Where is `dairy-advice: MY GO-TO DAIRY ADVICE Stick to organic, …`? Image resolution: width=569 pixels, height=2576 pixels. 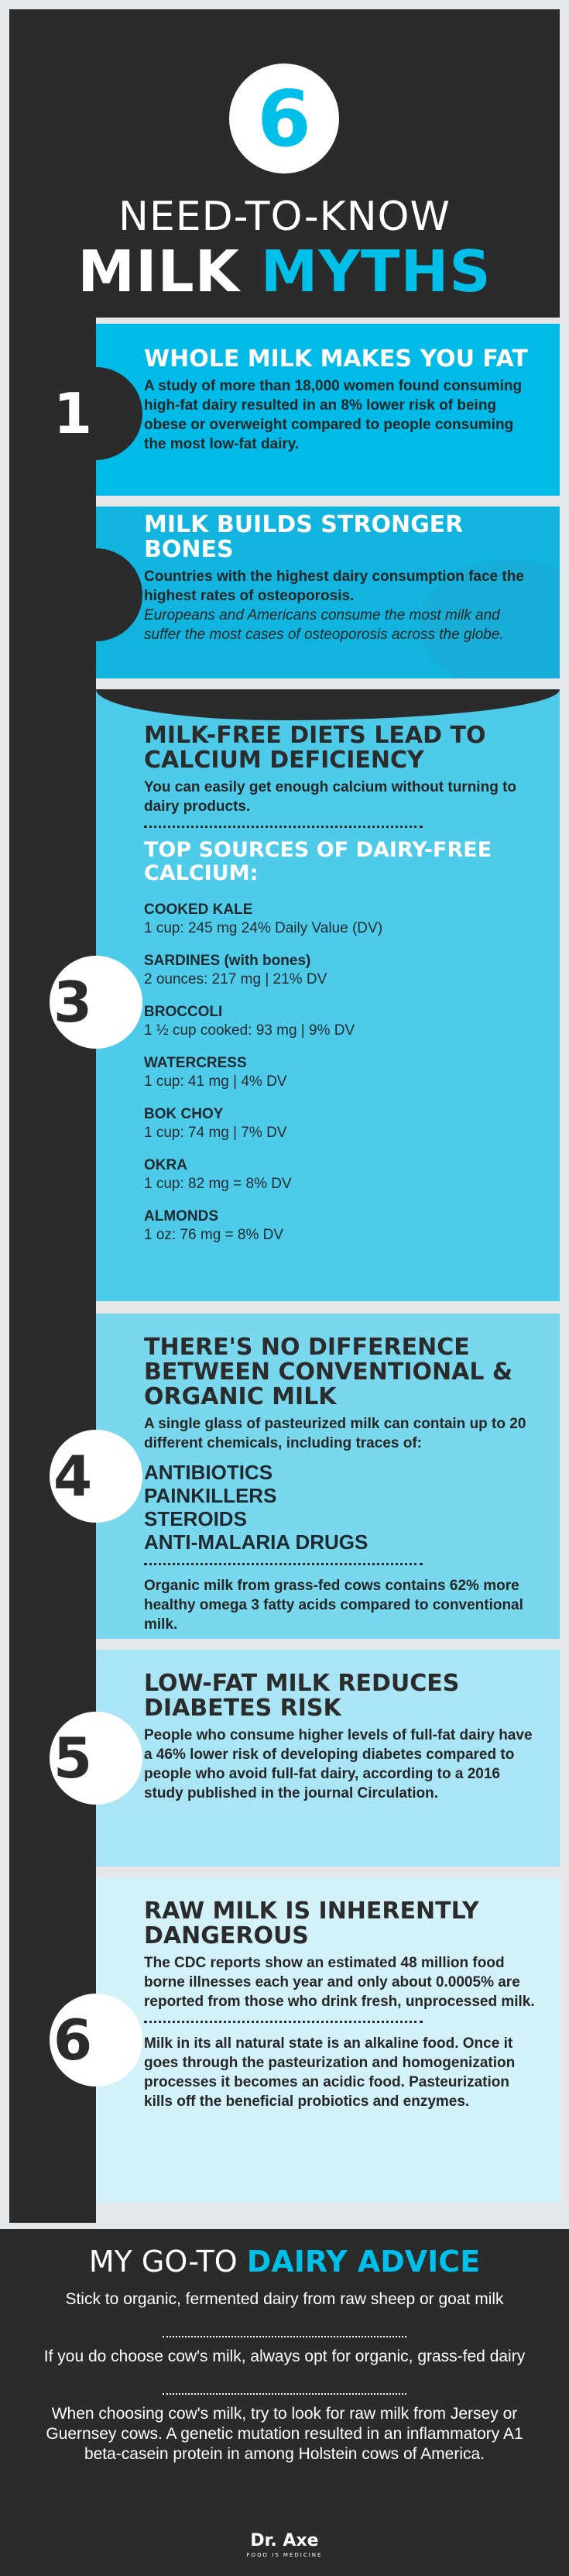 dairy-advice: MY GO-TO DAIRY ADVICE Stick to organic, … is located at coordinates (284, 2402).